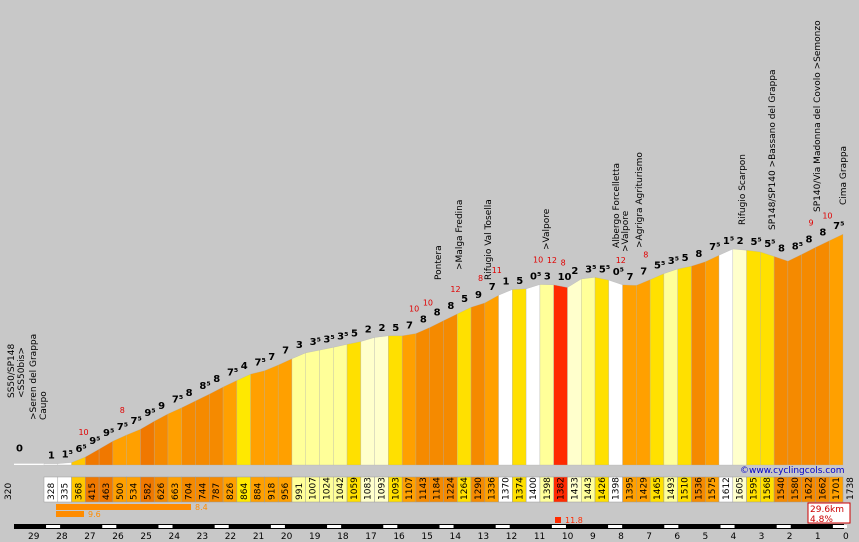 Image resolution: width=859 pixels, height=542 pixels. Describe the element at coordinates (258, 537) in the screenshot. I see `km-label: 21` at that location.